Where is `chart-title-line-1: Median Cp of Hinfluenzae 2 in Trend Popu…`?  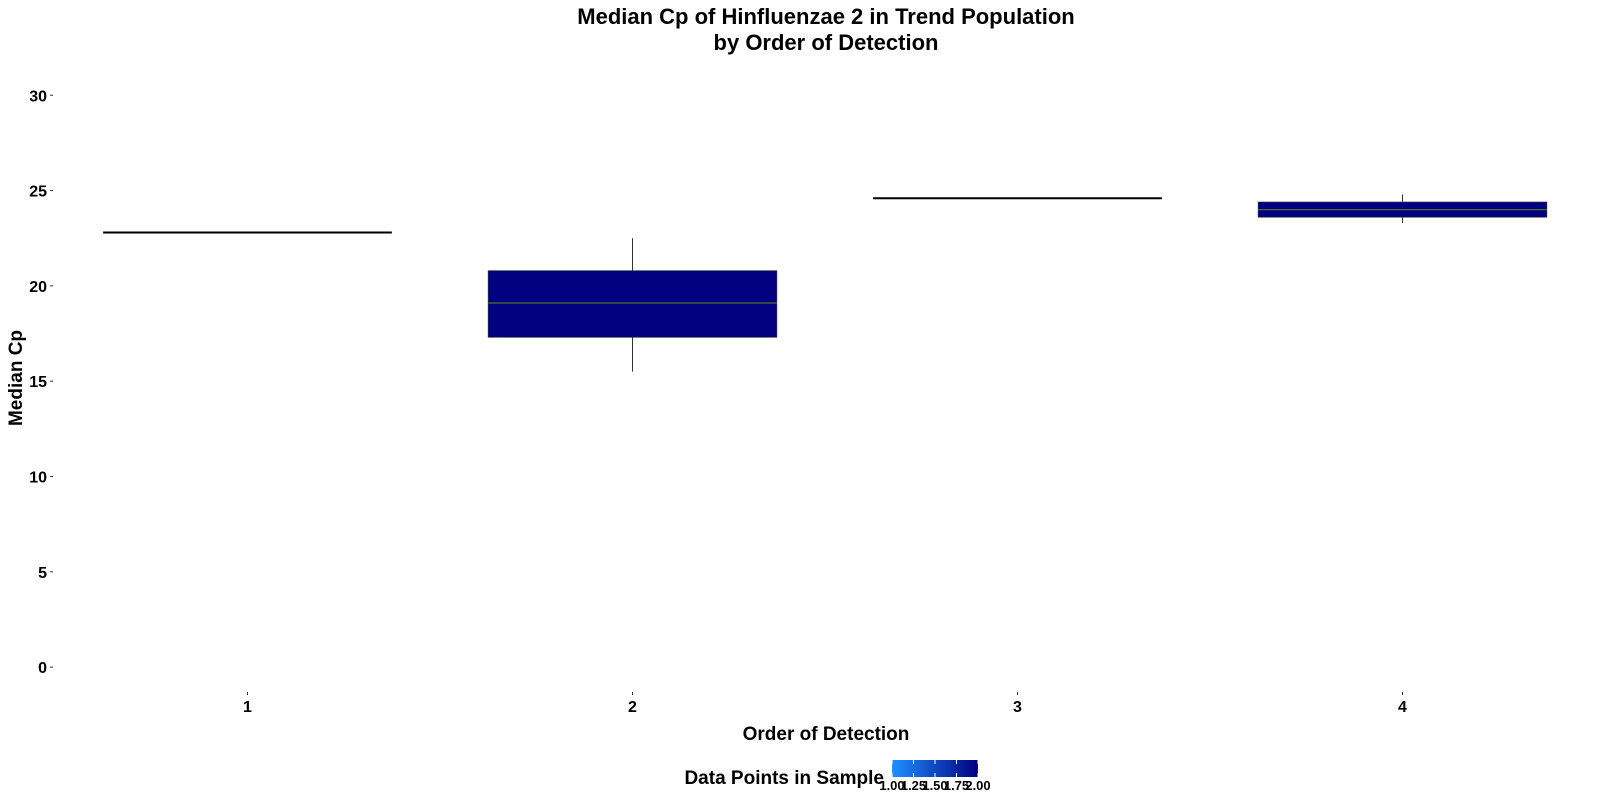 chart-title-line-1: Median Cp of Hinfluenzae 2 in Trend Popu… is located at coordinates (825, 16).